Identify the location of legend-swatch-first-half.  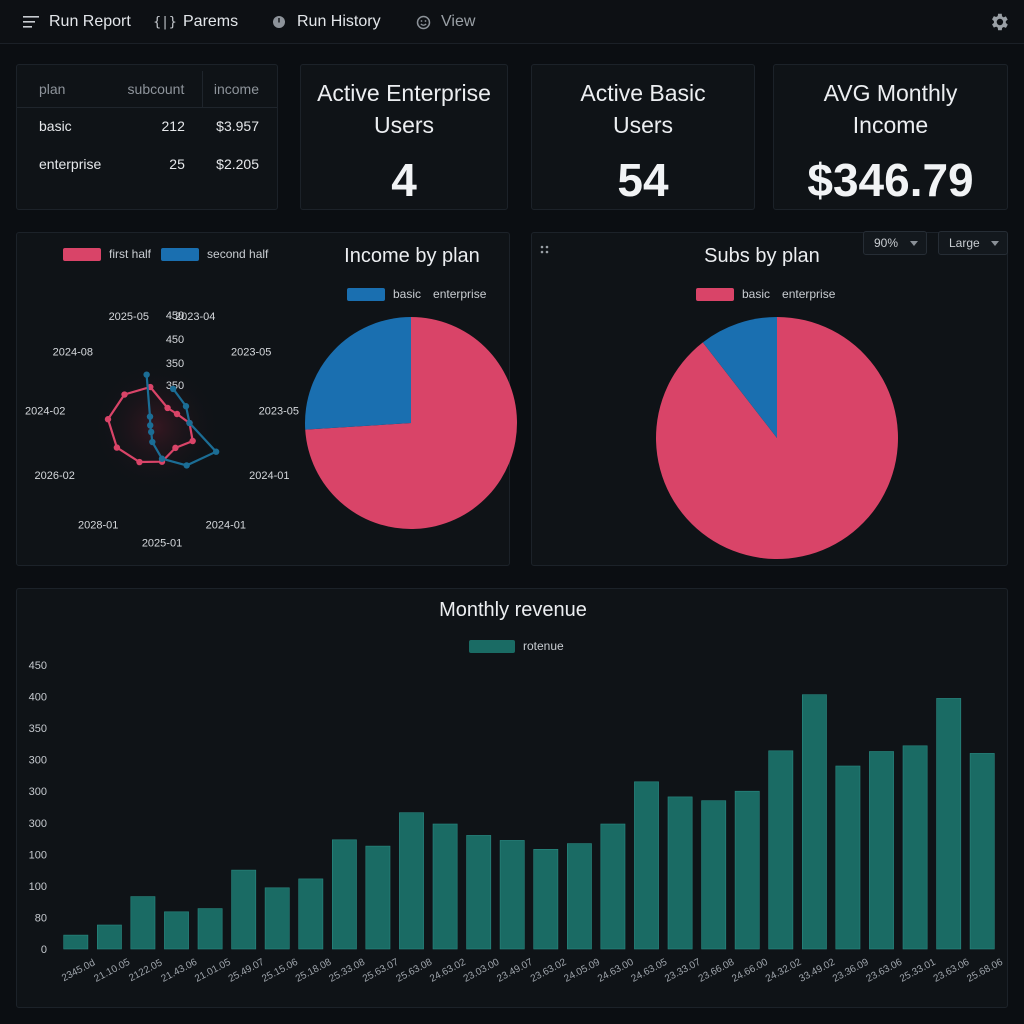
(82, 254).